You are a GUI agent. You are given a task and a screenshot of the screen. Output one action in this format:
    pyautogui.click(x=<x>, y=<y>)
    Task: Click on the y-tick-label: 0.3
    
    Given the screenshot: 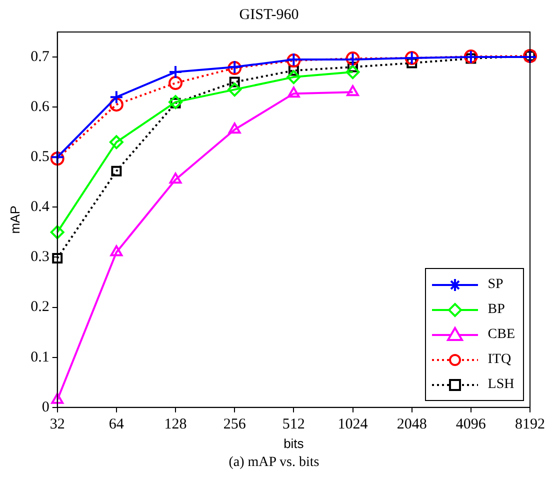 What is the action you would take?
    pyautogui.click(x=40, y=257)
    